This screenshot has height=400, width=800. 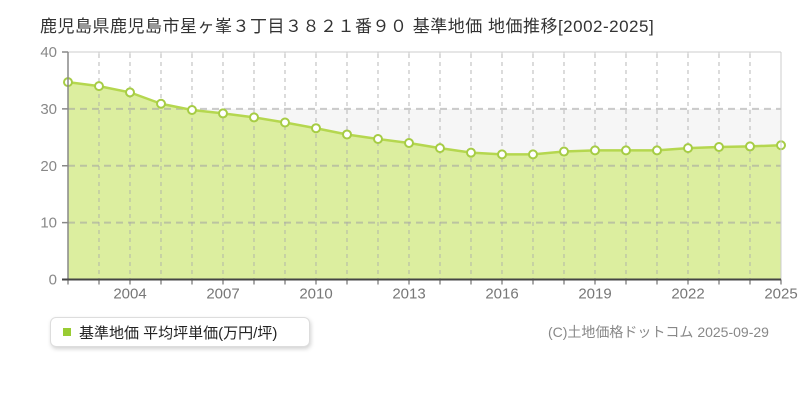 What do you see at coordinates (658, 332) in the screenshot?
I see `copyright-text: (C)土地価格ドットコム 2025-09-29` at bounding box center [658, 332].